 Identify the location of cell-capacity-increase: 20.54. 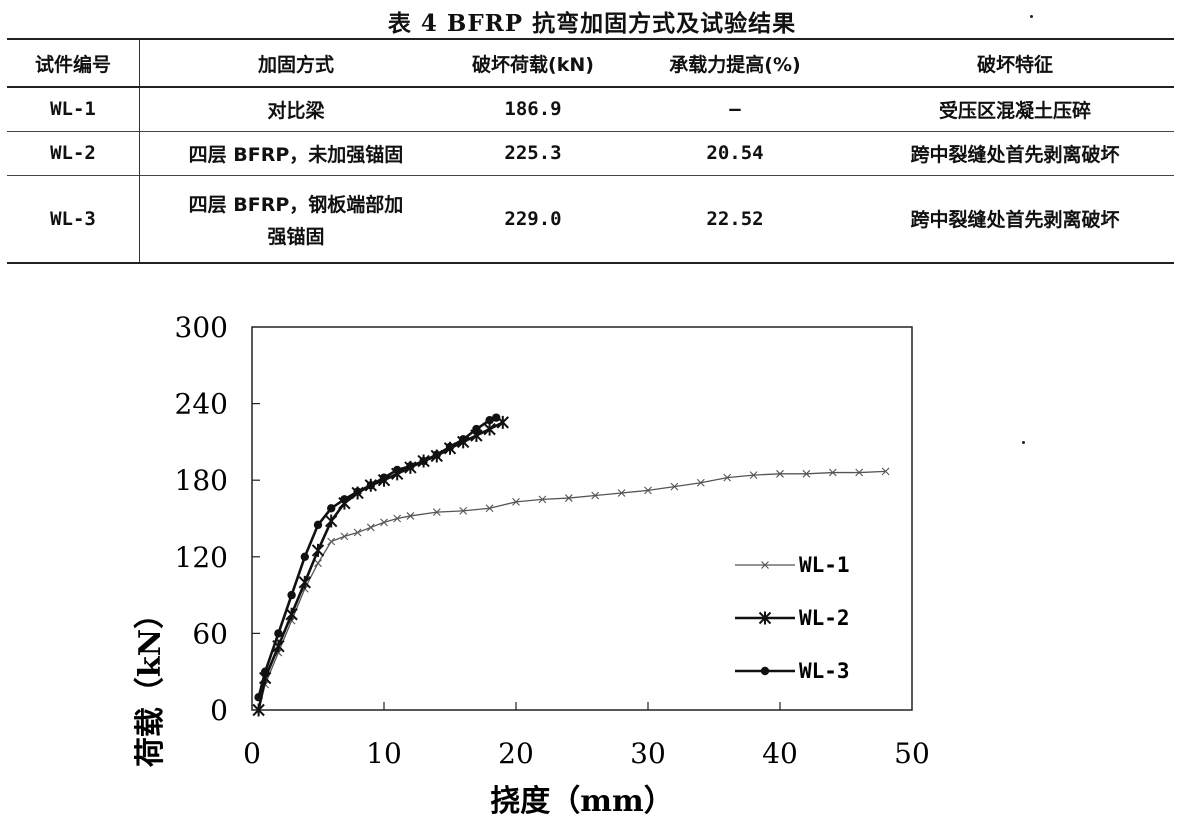
(735, 153).